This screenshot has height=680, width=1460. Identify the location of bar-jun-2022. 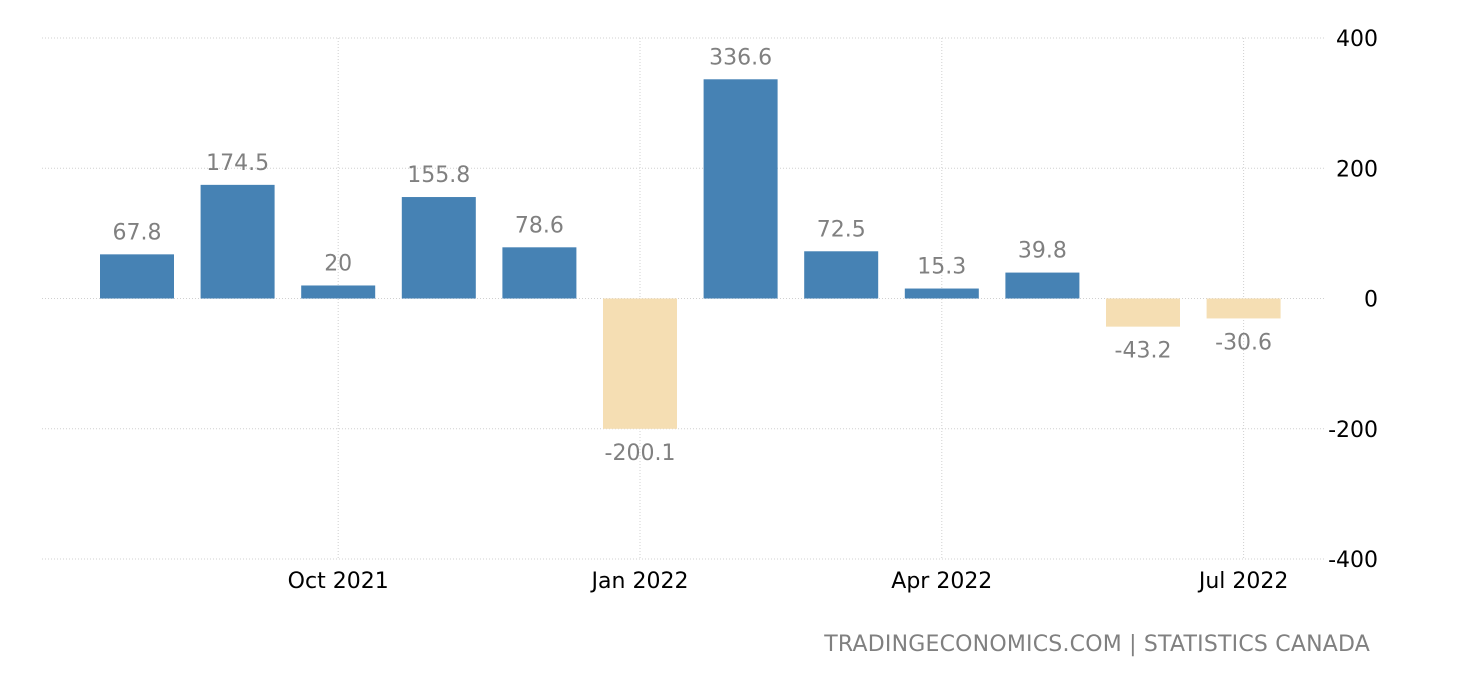
(1143, 312).